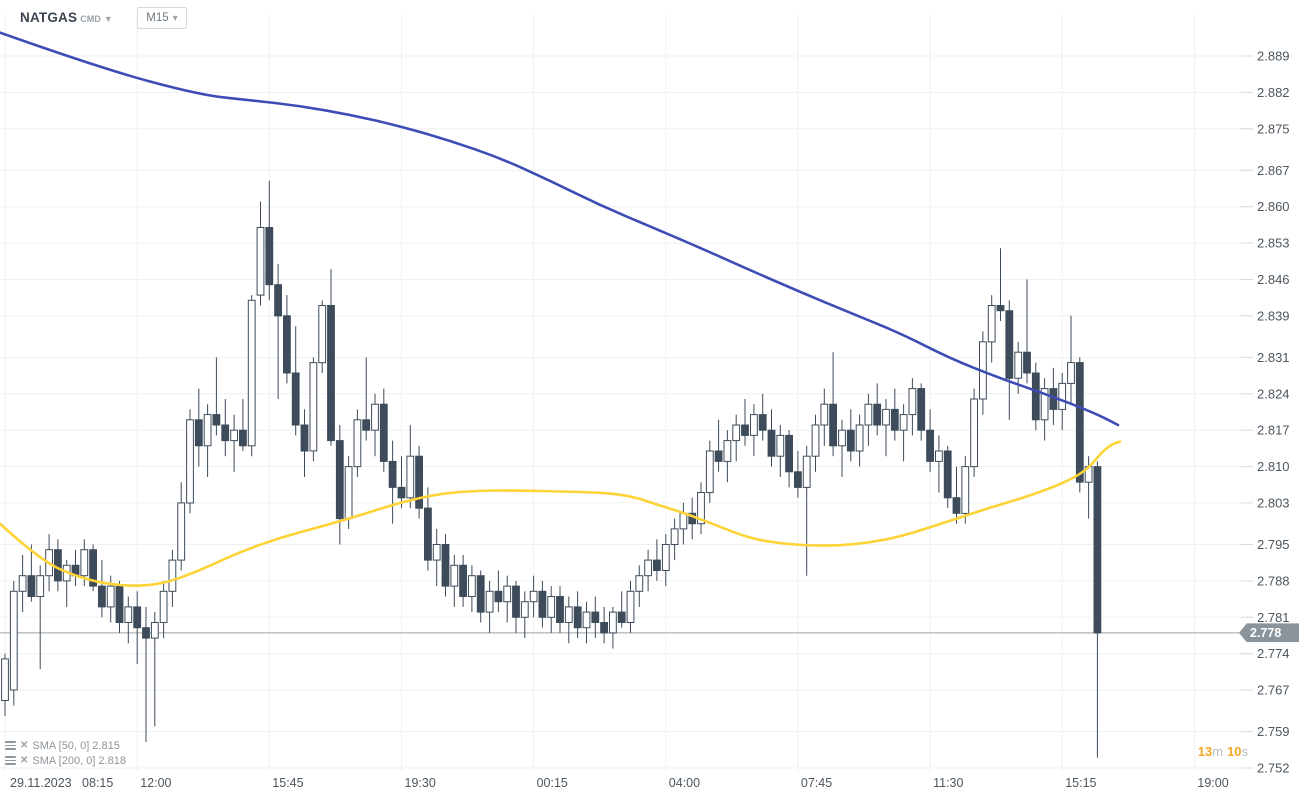  Describe the element at coordinates (49, 17) in the screenshot. I see `symbol-name: NATGAS` at that location.